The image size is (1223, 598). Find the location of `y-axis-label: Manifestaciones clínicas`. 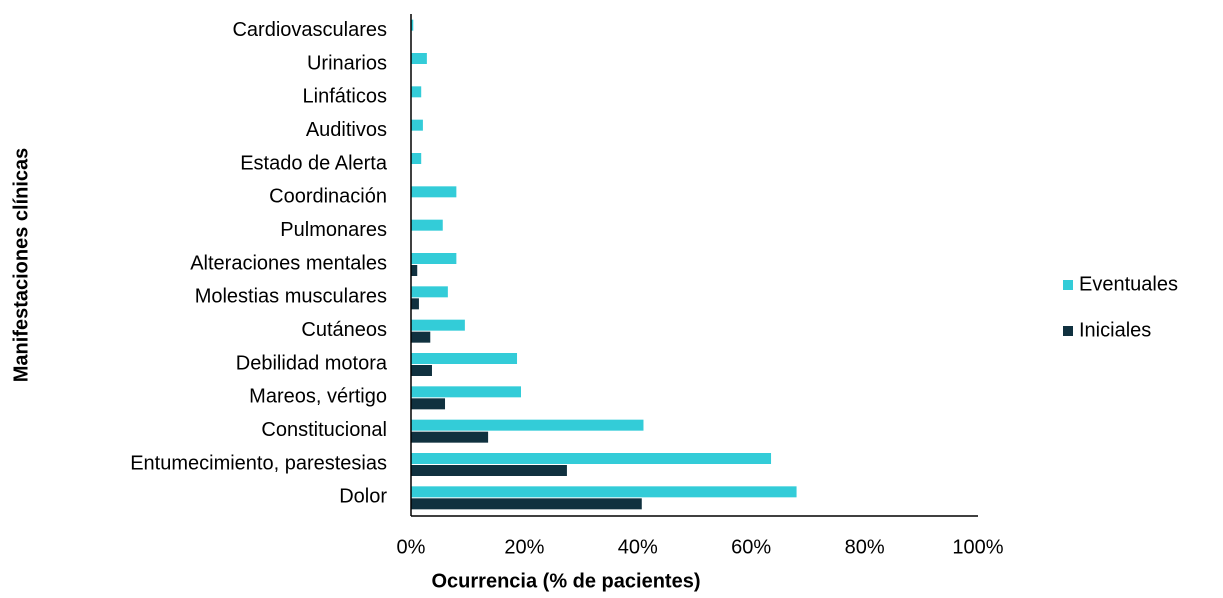

y-axis-label: Manifestaciones clínicas is located at coordinates (21, 265).